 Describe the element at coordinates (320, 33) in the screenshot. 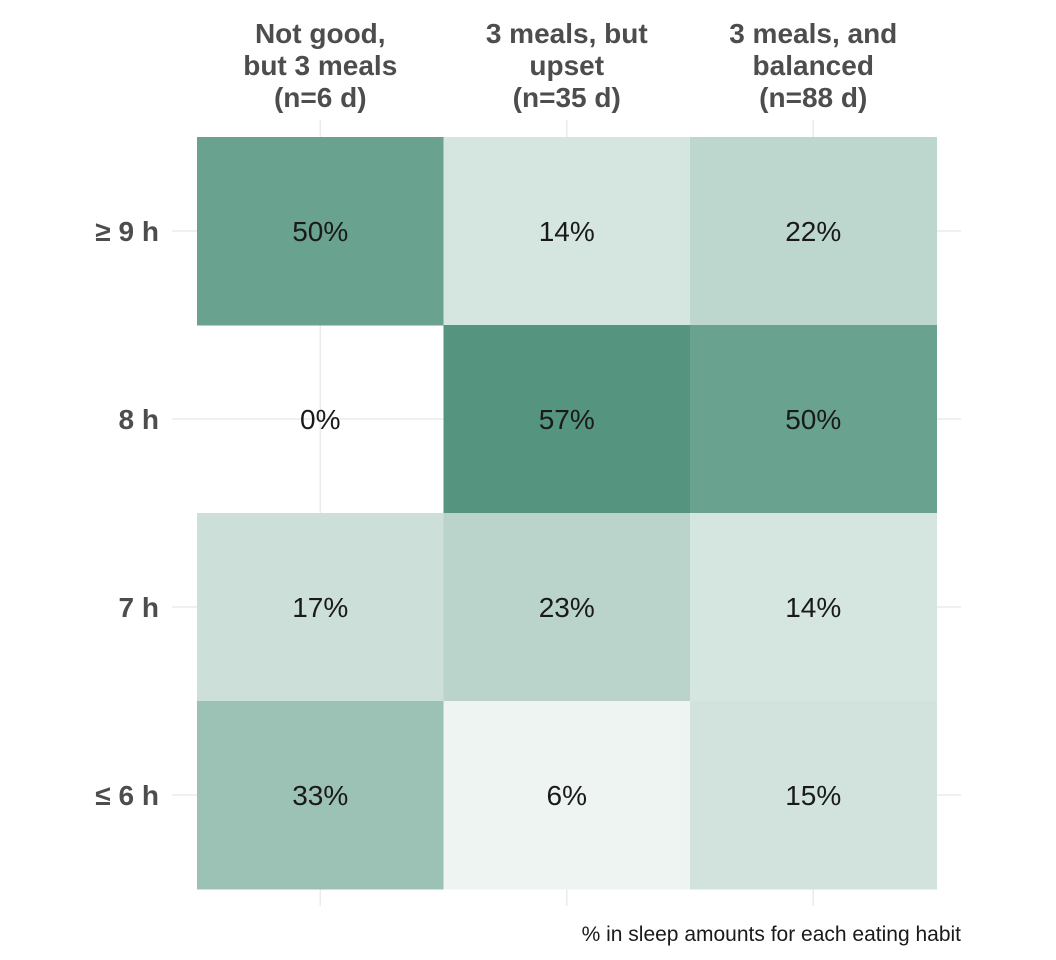

I see `column-header-line: Not good,` at that location.